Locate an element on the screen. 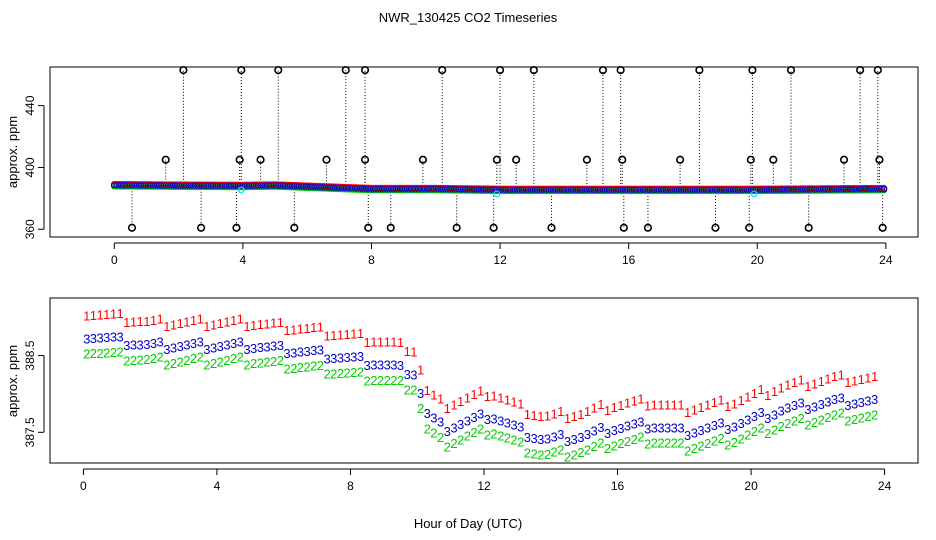  bottom-y-tick-label: 388.5 is located at coordinates (30, 355).